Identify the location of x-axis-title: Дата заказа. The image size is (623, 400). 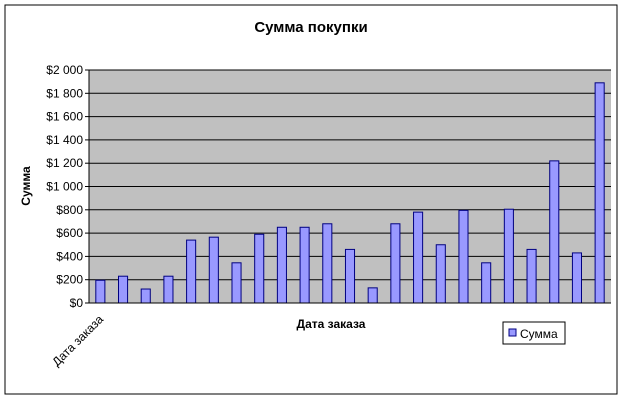
(331, 324).